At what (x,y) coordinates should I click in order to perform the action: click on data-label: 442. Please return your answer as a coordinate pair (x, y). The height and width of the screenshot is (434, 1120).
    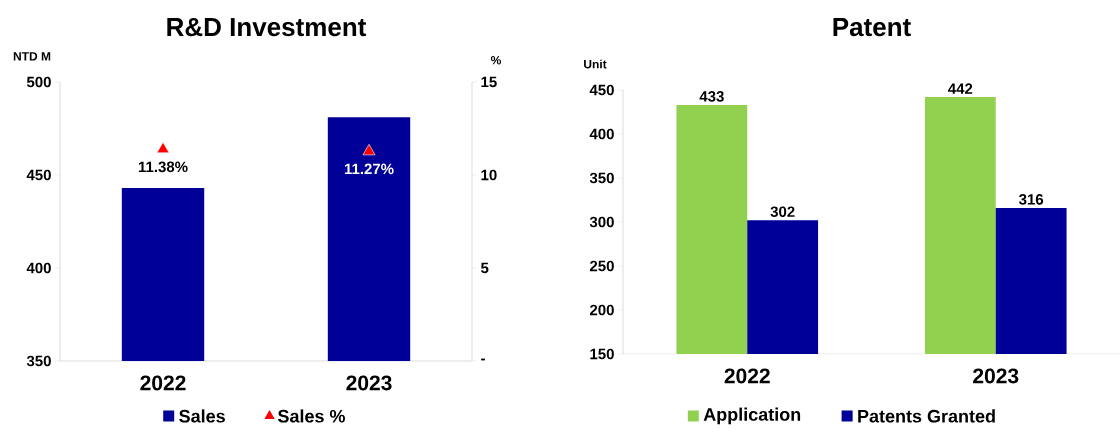
    Looking at the image, I should click on (960, 88).